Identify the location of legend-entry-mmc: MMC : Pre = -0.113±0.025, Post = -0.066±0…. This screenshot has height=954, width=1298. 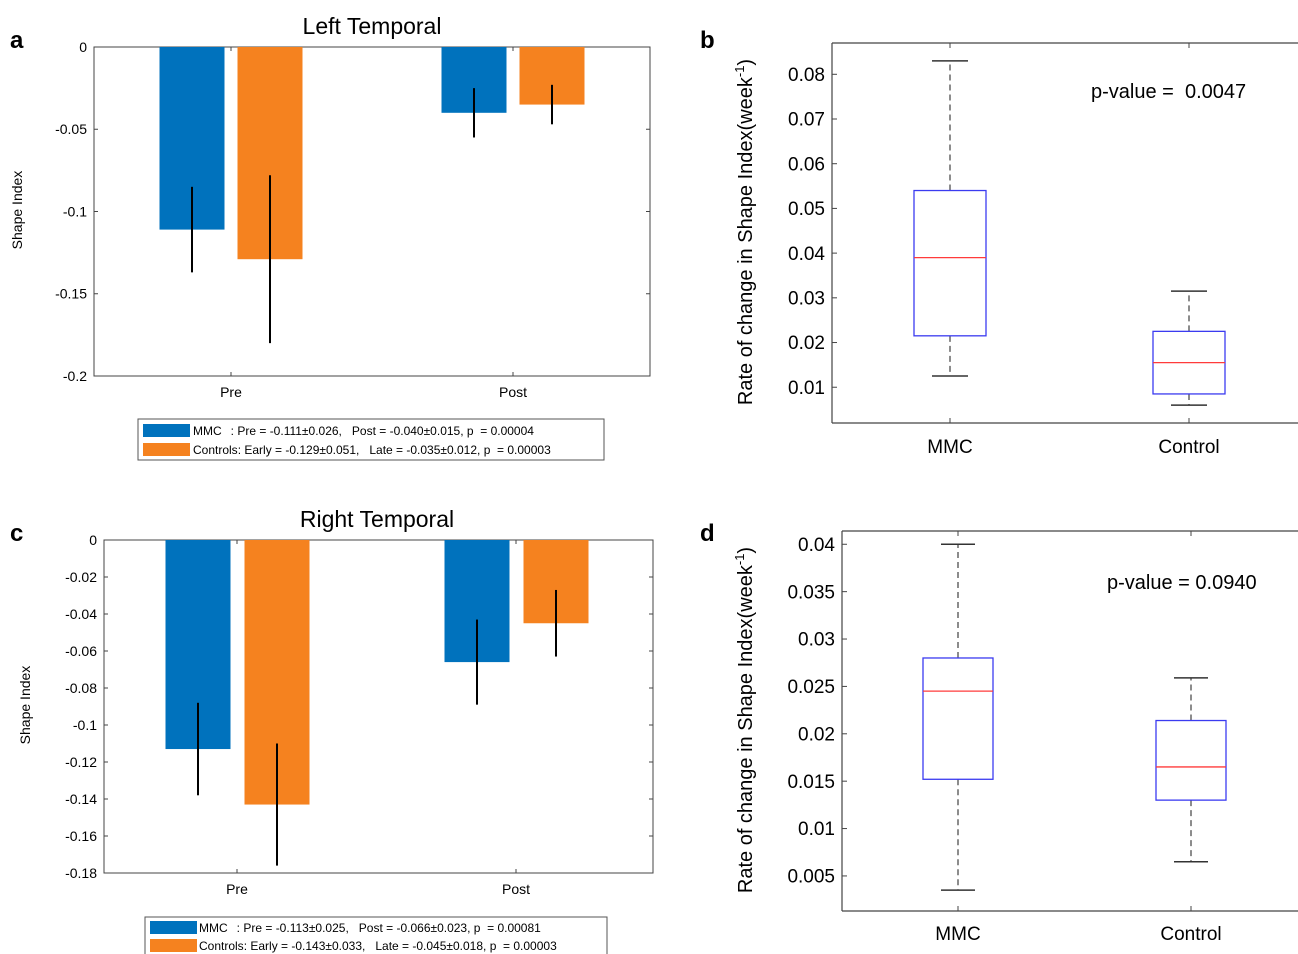
(370, 928).